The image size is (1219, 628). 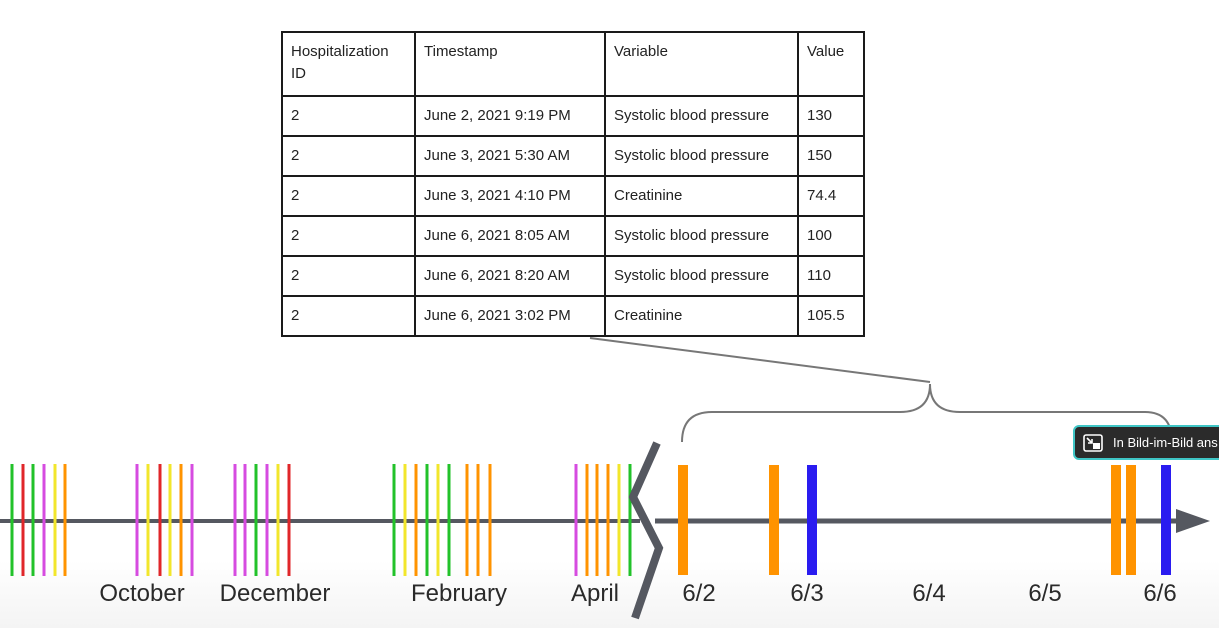 I want to click on picture-in-picture-button: In Bild-im-Bild ans, so click(x=1146, y=442).